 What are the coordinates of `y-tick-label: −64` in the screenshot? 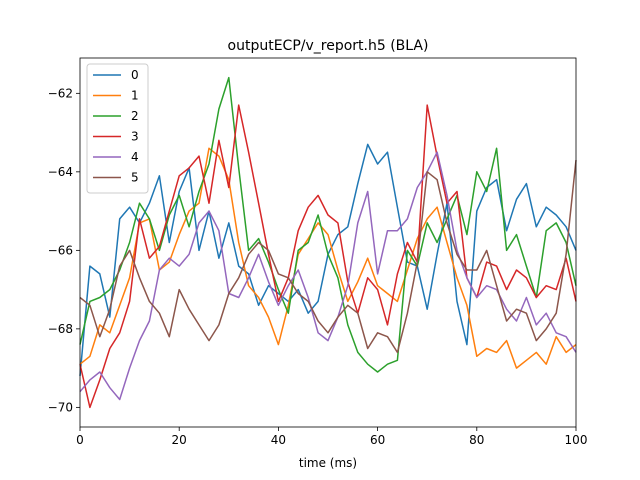 It's located at (60, 172).